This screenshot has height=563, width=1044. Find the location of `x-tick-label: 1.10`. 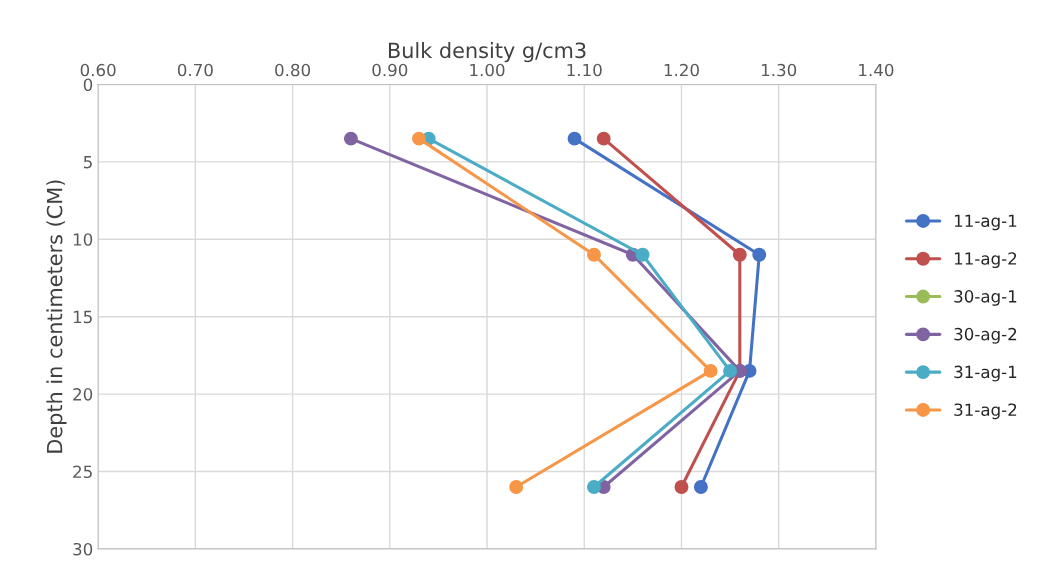

x-tick-label: 1.10 is located at coordinates (584, 70).